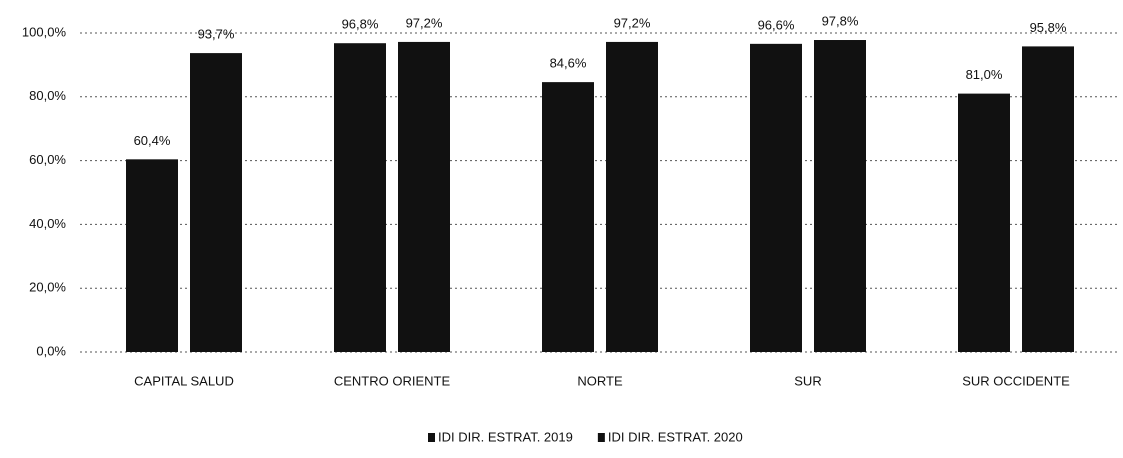 This screenshot has width=1123, height=458. I want to click on value-label: 95,8%, so click(1048, 27).